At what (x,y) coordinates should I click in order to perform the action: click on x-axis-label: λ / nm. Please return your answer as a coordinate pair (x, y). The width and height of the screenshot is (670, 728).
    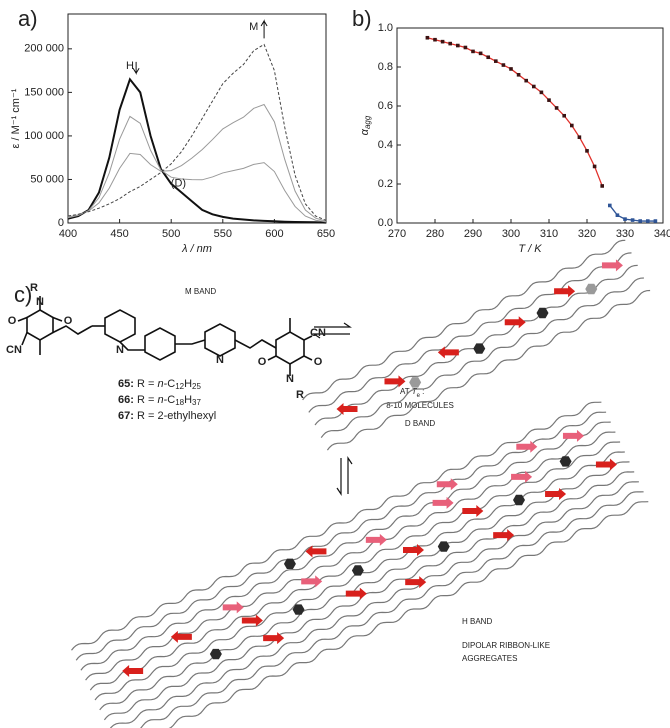
    Looking at the image, I should click on (196, 249).